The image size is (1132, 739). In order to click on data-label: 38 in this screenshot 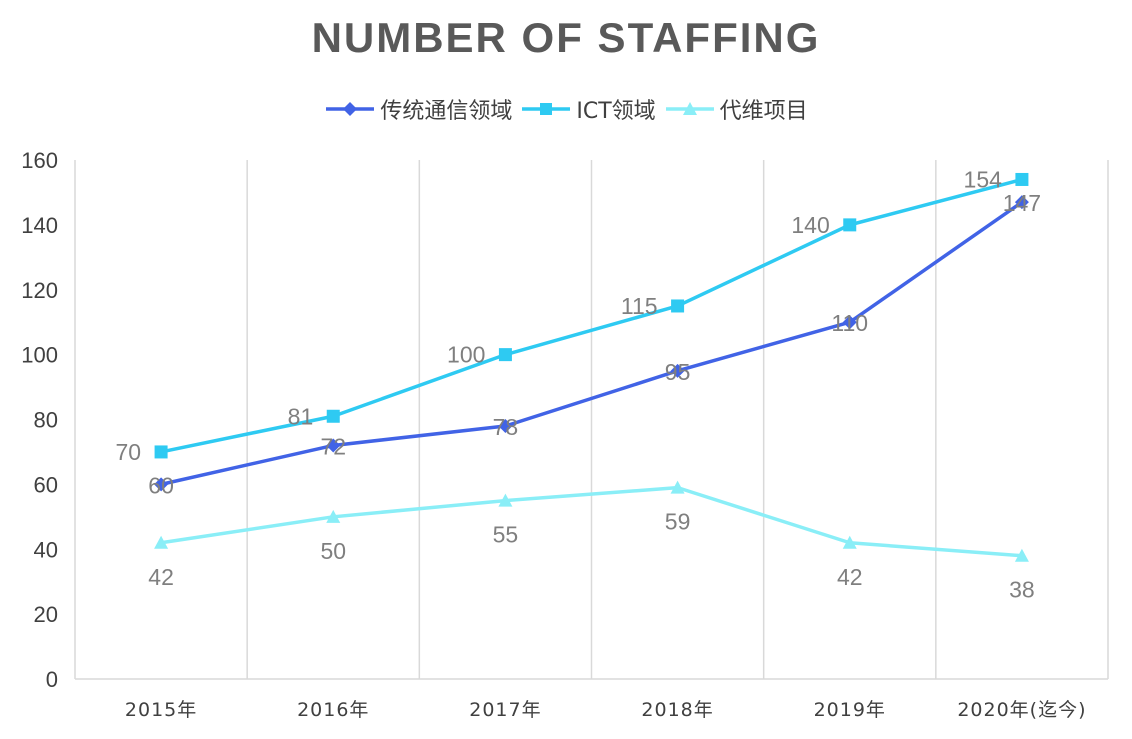, I will do `click(1022, 590)`.